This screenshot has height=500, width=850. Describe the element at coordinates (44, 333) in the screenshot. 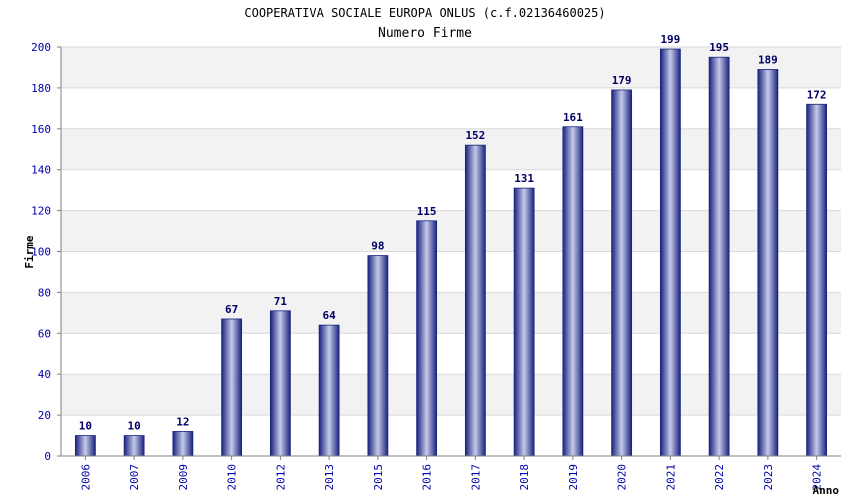

I see `y-tick-label: 60` at that location.